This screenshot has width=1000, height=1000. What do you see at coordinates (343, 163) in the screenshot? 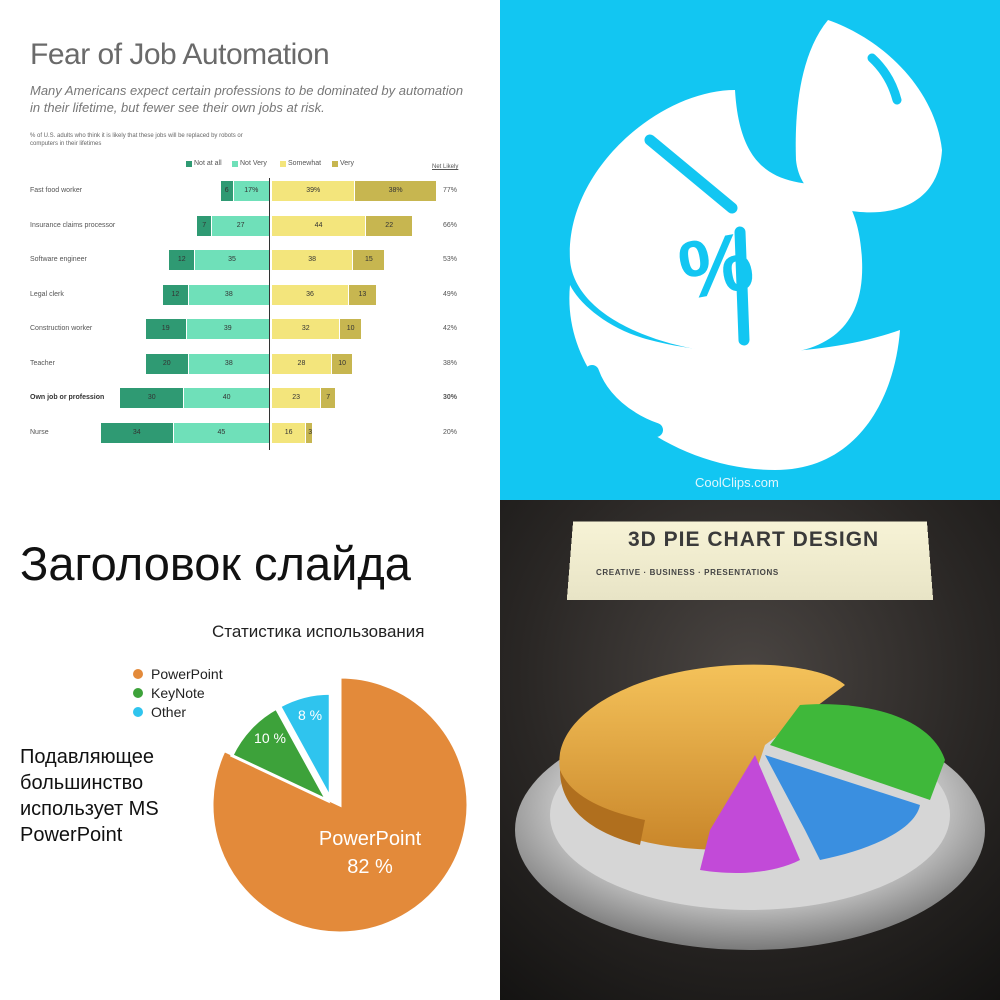
I see `legend-very: Very` at bounding box center [343, 163].